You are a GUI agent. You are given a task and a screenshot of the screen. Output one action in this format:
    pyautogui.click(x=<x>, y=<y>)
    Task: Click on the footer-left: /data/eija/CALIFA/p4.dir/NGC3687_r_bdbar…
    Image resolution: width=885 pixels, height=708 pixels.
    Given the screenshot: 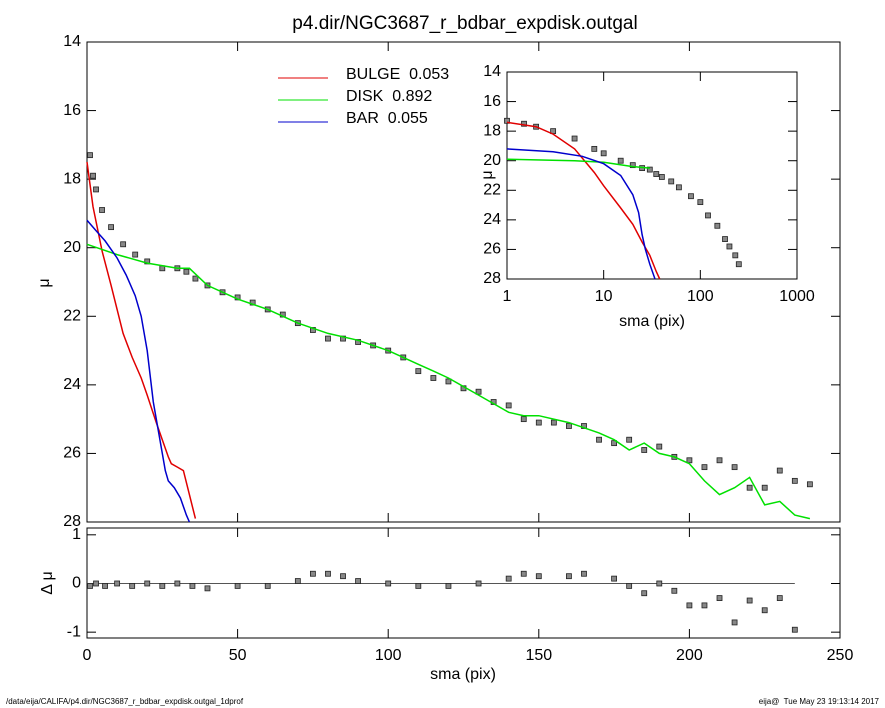 What is the action you would take?
    pyautogui.click(x=125, y=701)
    